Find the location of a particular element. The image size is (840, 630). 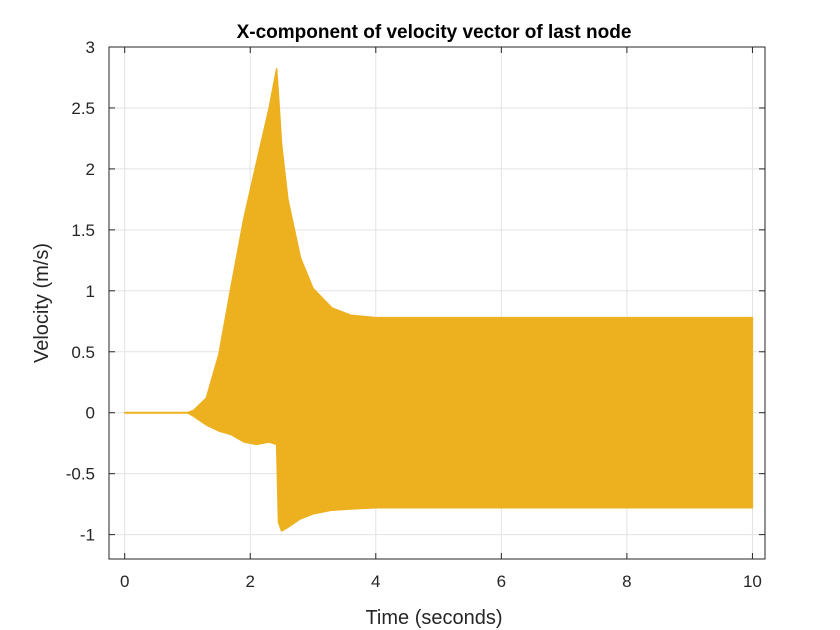

x-tick-label: 10 is located at coordinates (752, 581).